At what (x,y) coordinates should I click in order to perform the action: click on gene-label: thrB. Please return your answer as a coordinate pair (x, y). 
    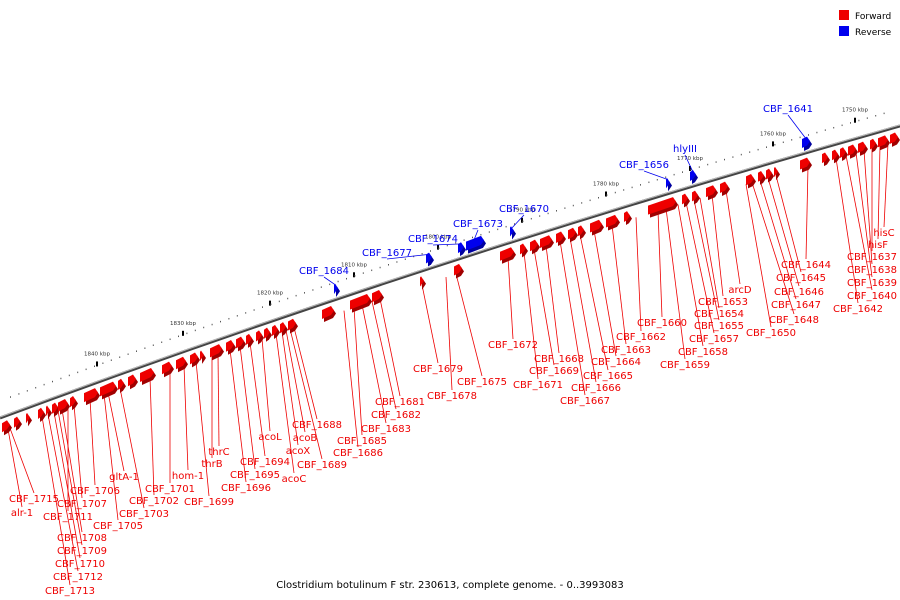
    Looking at the image, I should click on (211, 464).